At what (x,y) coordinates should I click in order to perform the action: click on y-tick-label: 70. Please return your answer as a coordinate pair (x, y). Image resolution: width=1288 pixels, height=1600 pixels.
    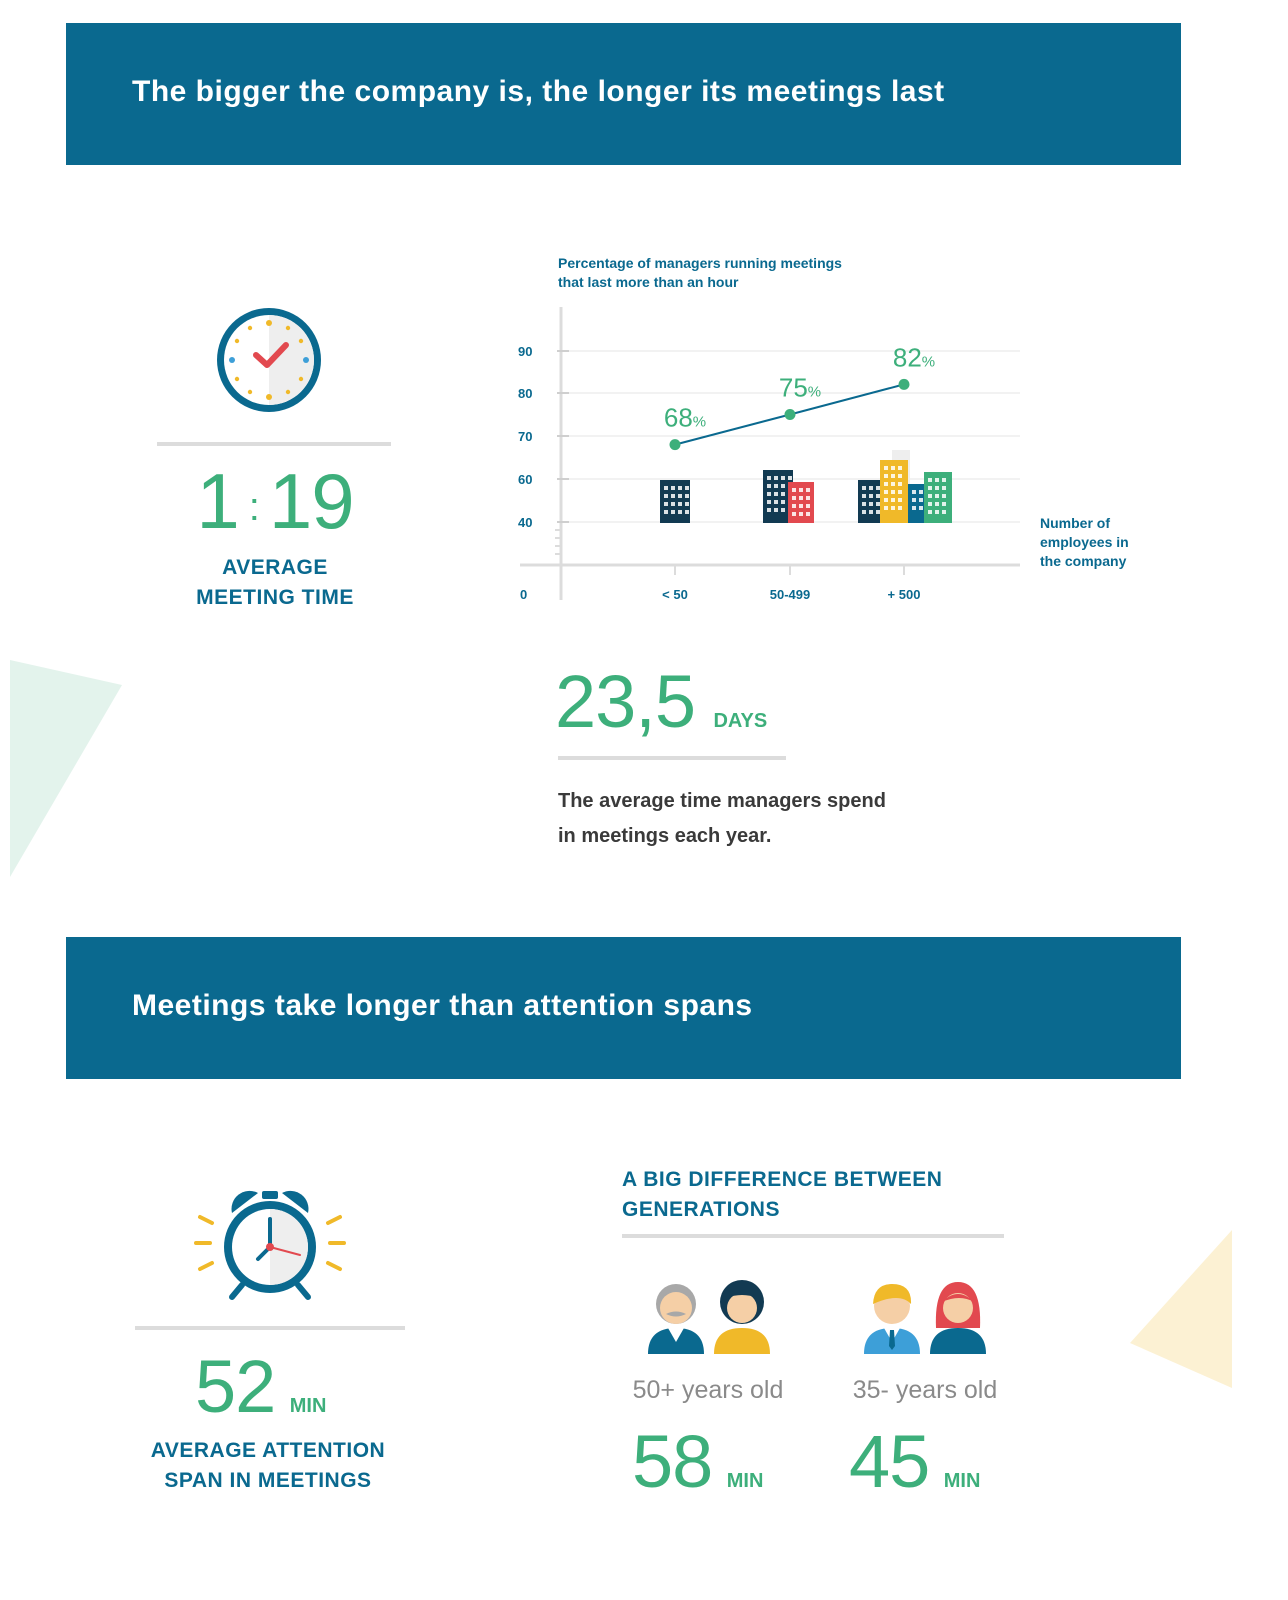
    Looking at the image, I should click on (525, 436).